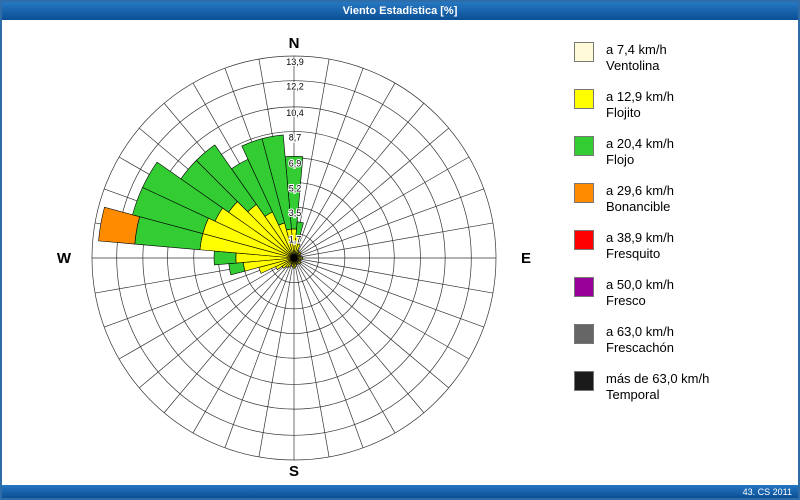 This screenshot has height=500, width=800. Describe the element at coordinates (681, 199) in the screenshot. I see `legend-item: a 29,6 km/h Bonancible` at that location.